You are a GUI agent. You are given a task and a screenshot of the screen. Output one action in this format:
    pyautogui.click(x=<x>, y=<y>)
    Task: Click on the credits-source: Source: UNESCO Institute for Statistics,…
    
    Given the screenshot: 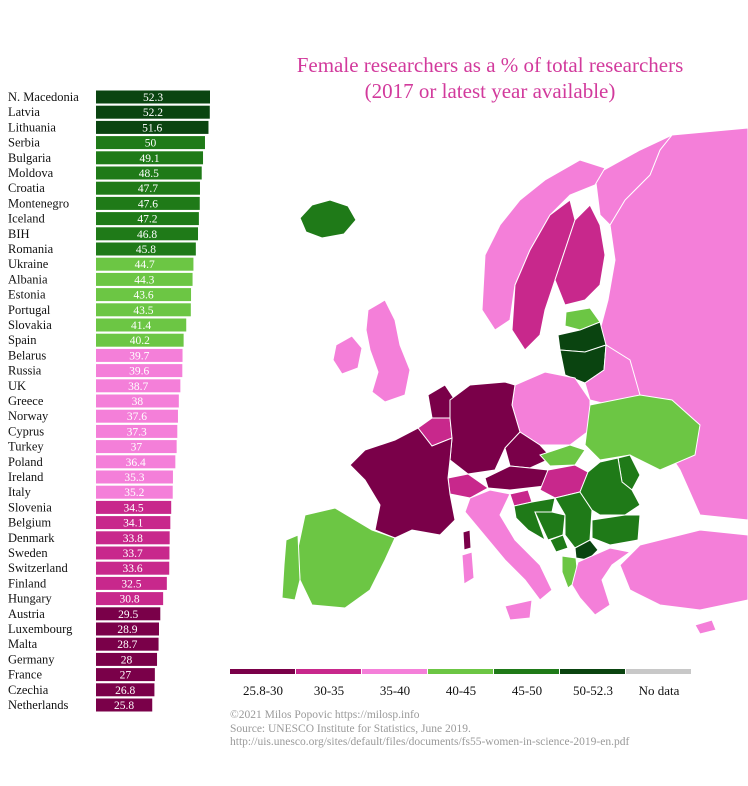 What is the action you would take?
    pyautogui.click(x=350, y=728)
    